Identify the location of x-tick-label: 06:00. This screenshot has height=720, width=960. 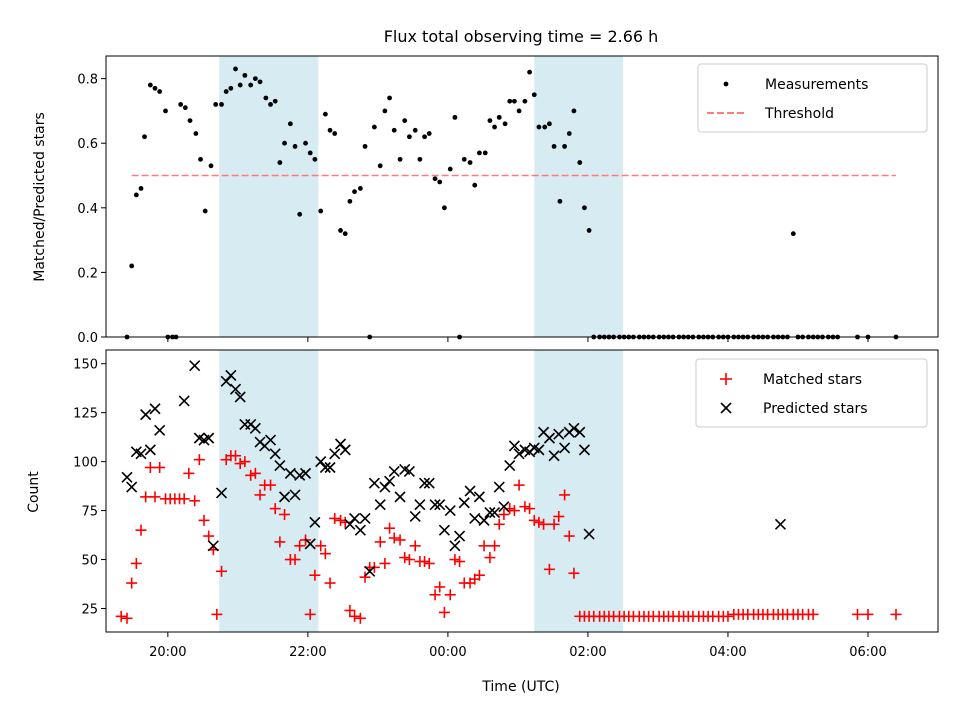
(867, 652).